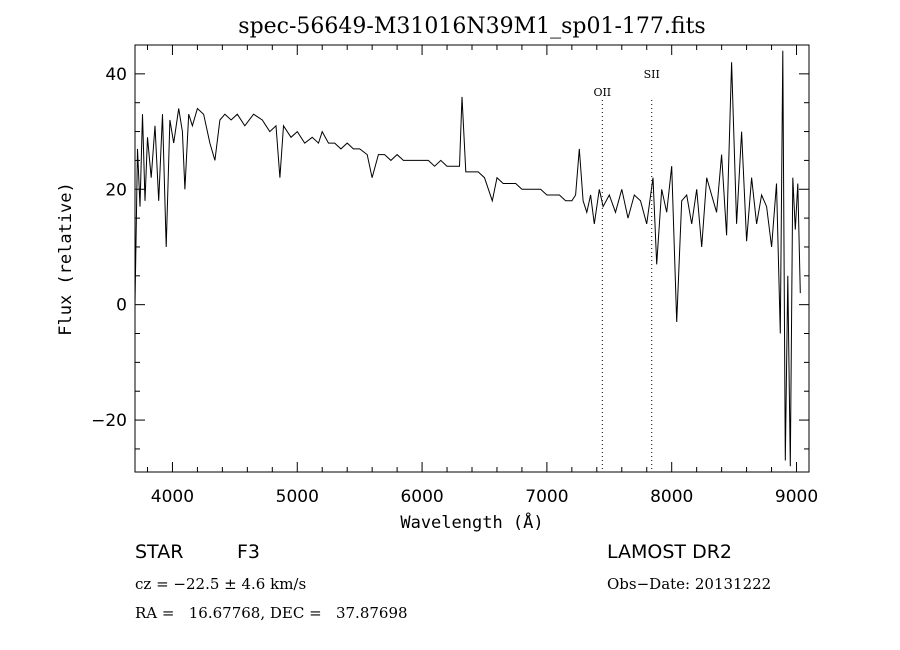  What do you see at coordinates (116, 190) in the screenshot?
I see `y-tick-label: 20` at bounding box center [116, 190].